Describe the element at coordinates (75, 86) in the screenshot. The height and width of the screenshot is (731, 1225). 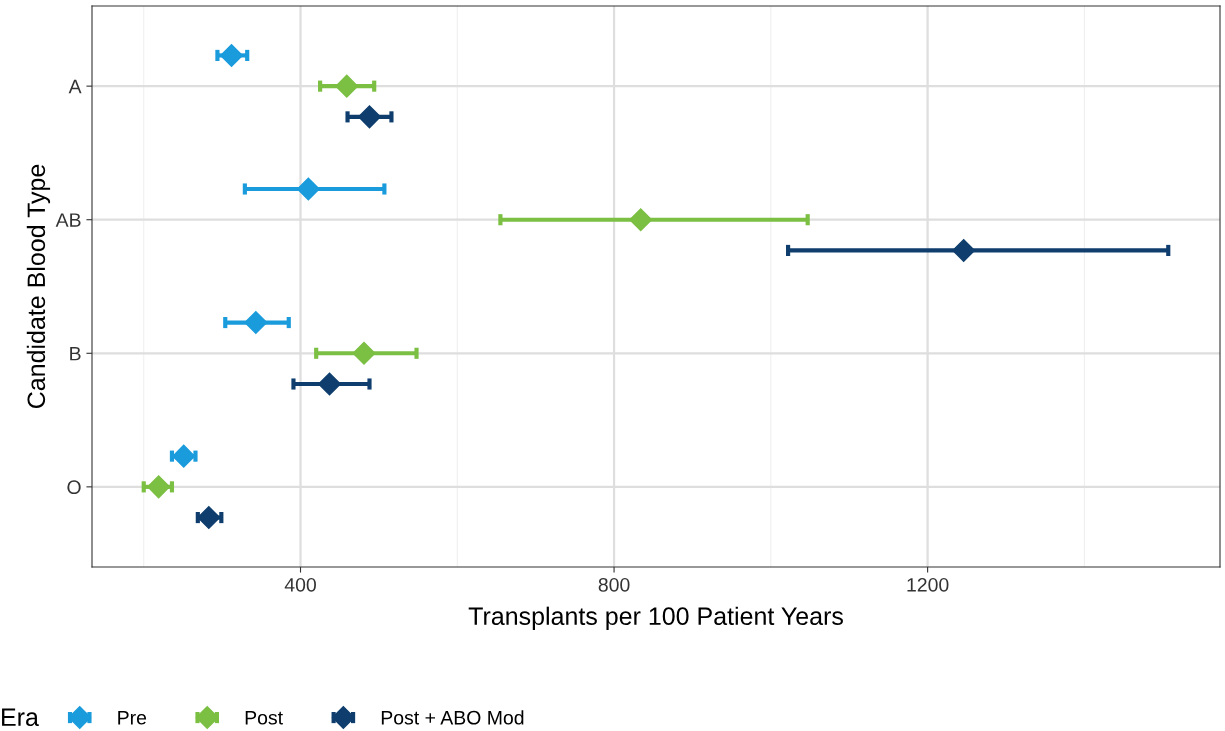
I see `y-tick-label: A` at that location.